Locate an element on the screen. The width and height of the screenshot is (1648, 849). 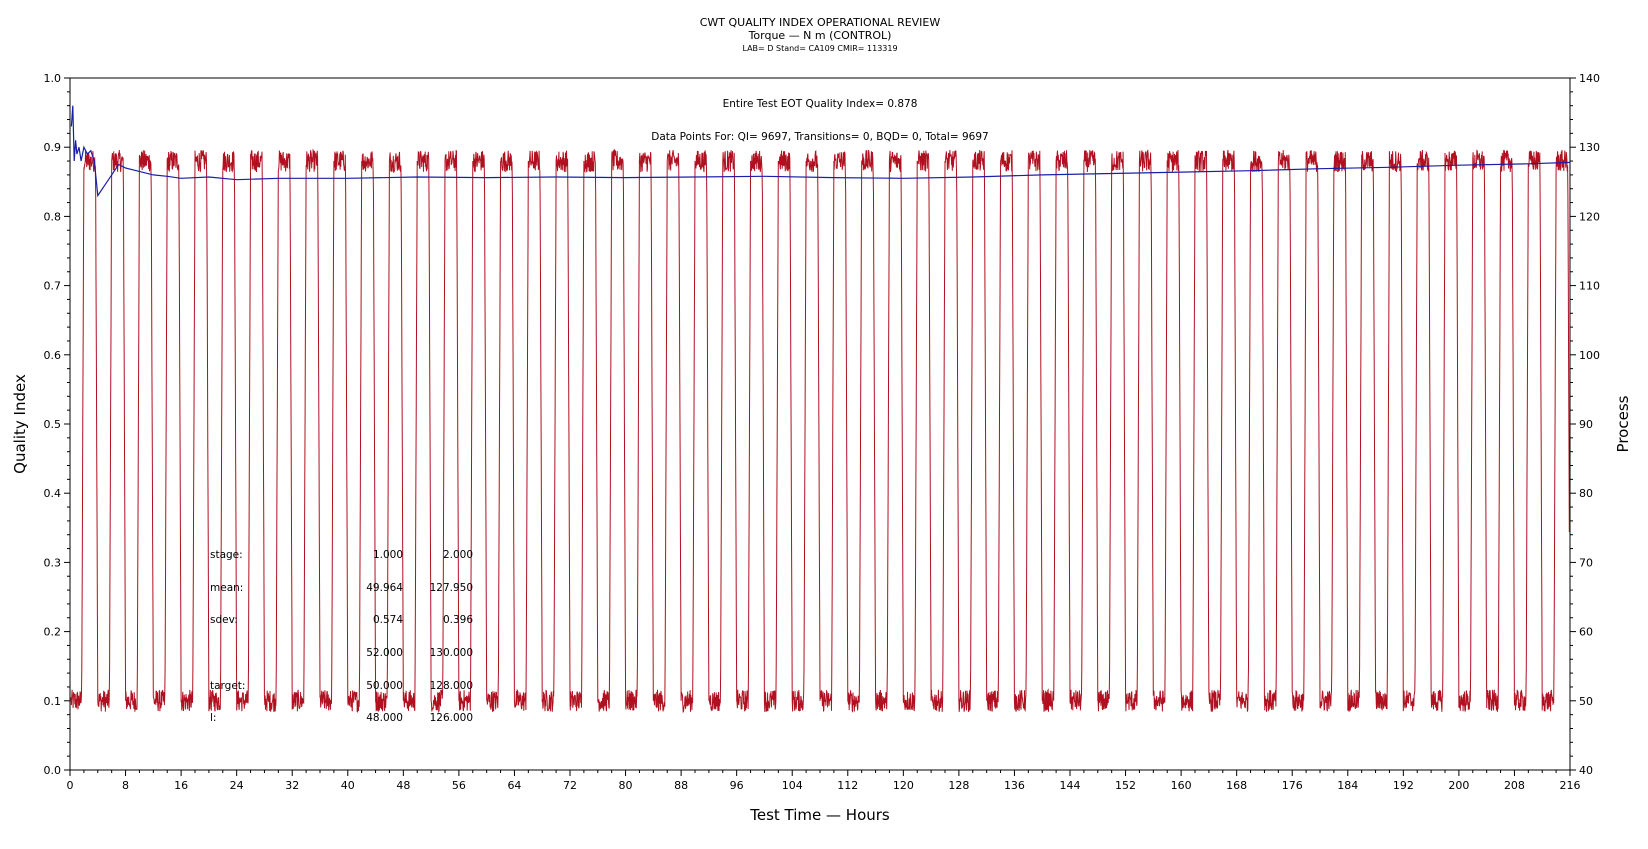
stats-label: target: is located at coordinates (227, 686).